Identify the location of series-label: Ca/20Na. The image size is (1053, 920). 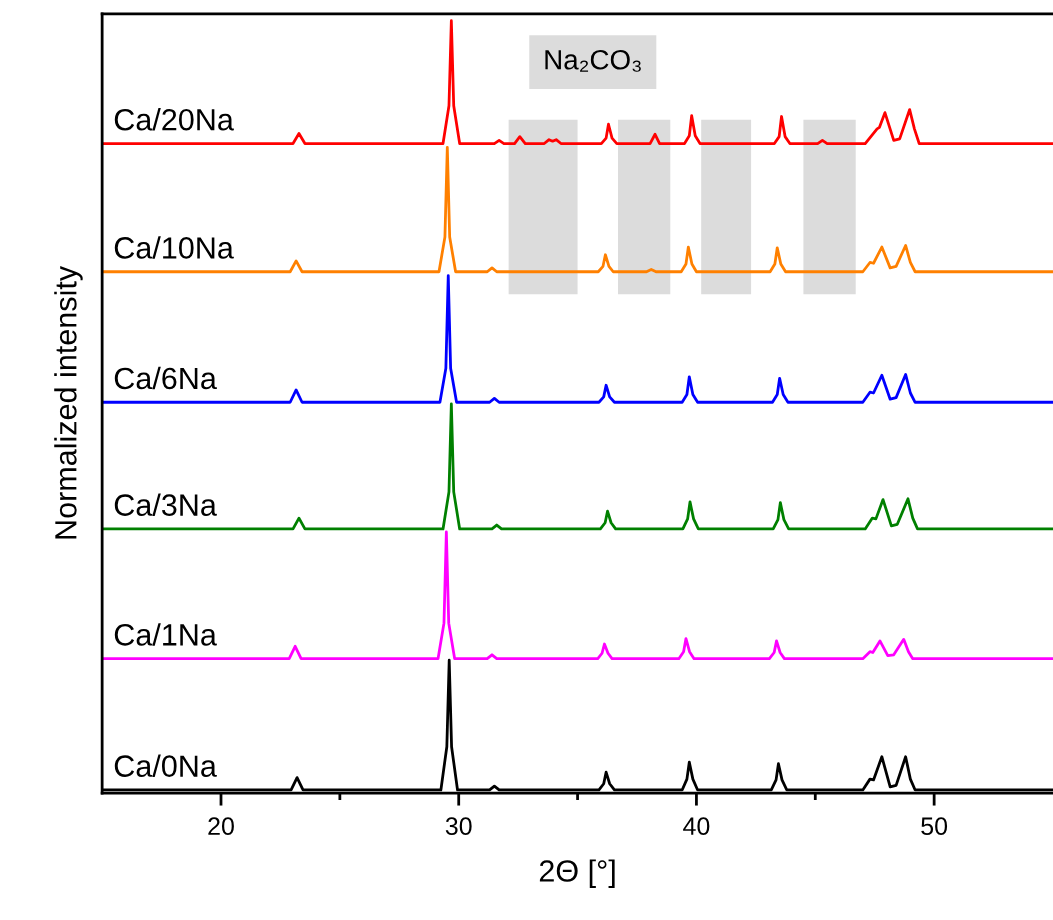
(174, 119).